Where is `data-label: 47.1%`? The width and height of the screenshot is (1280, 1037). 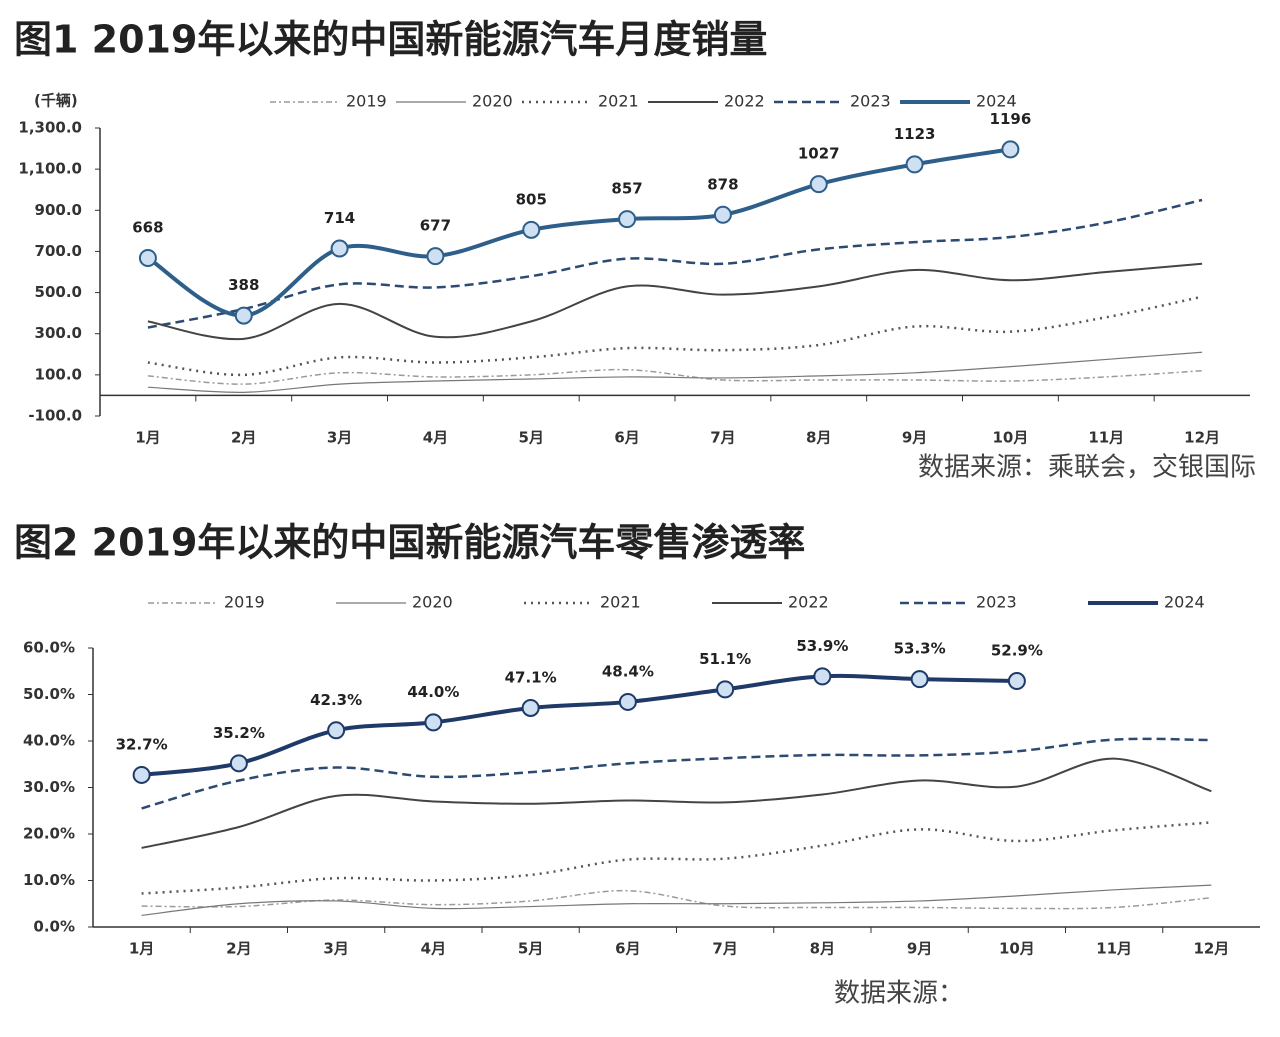 data-label: 47.1% is located at coordinates (531, 677).